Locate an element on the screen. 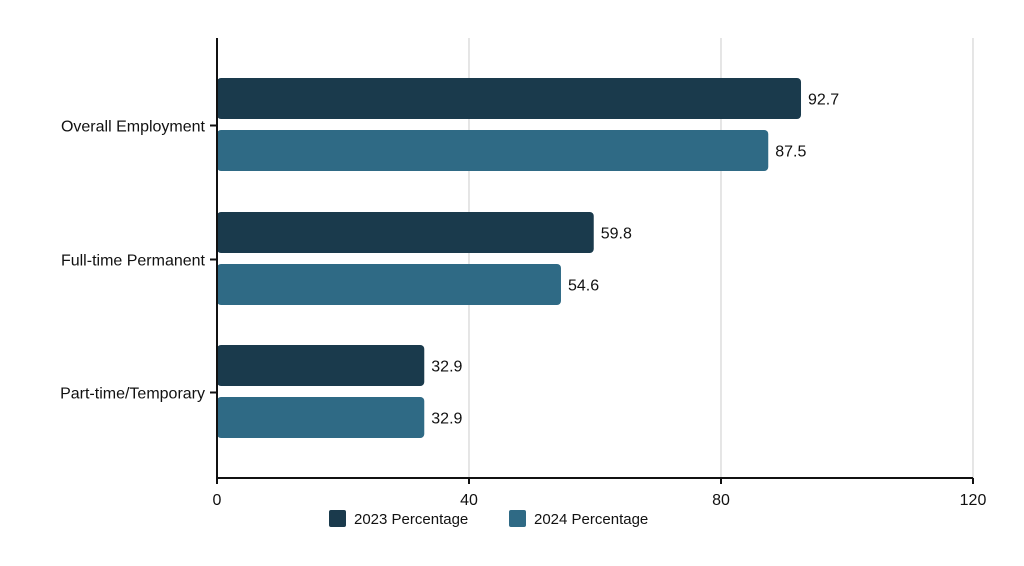 The width and height of the screenshot is (1024, 566). x-tick-label: 80 is located at coordinates (721, 500).